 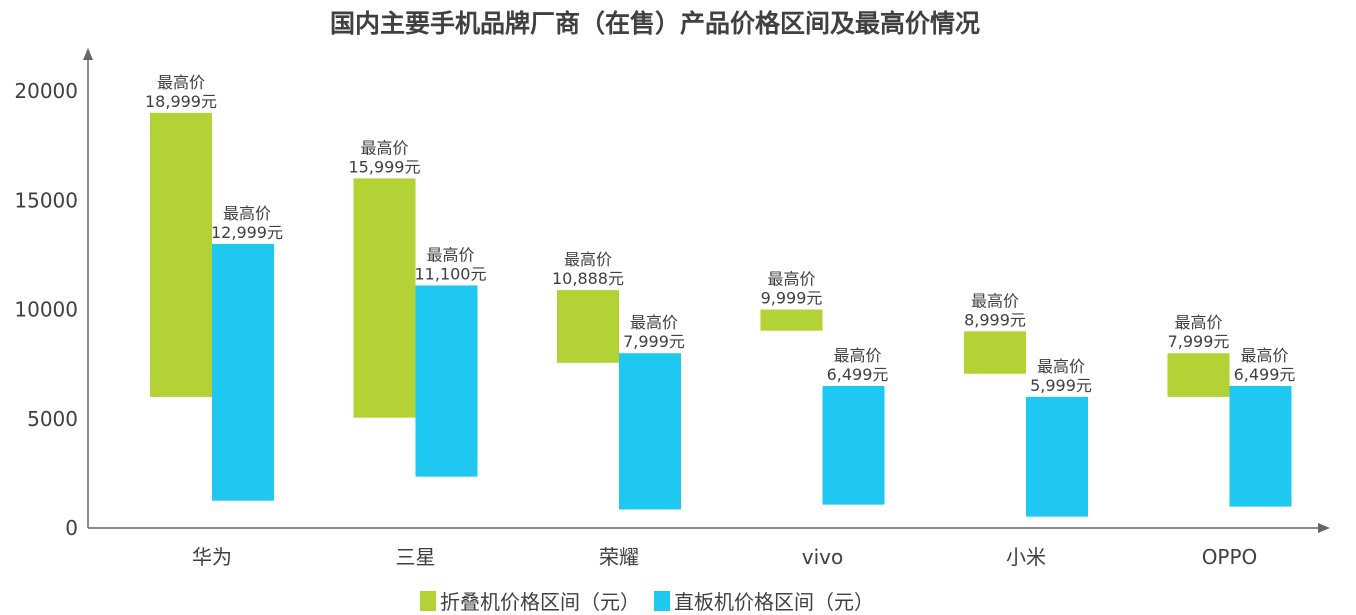 I want to click on data-label-value: 11,100元, so click(x=451, y=273).